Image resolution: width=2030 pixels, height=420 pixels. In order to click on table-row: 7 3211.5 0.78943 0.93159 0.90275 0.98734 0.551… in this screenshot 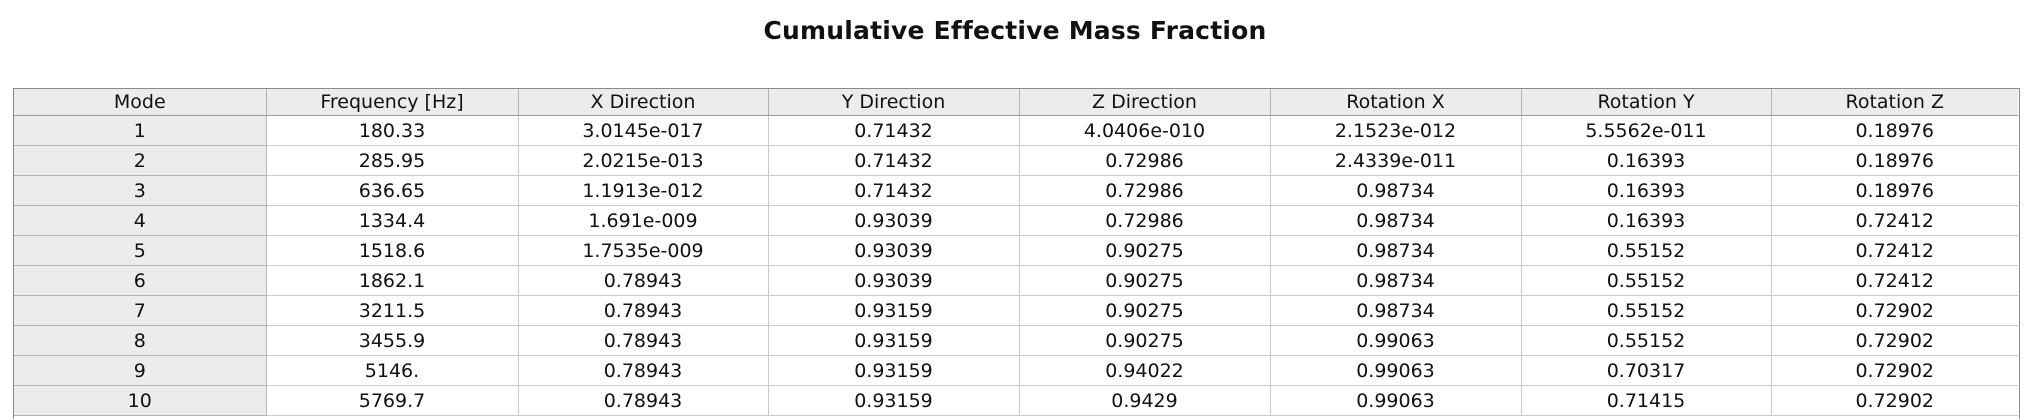, I will do `click(1016, 310)`.